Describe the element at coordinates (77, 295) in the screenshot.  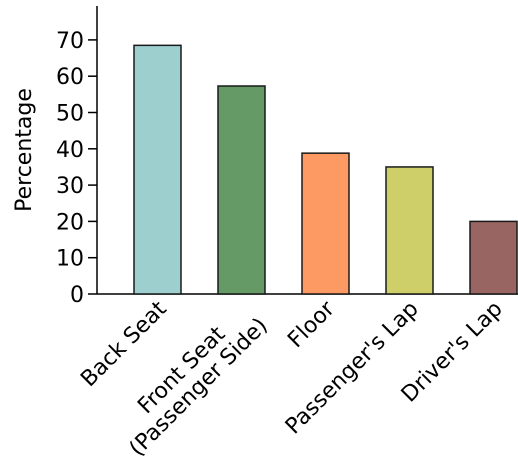
I see `y-tick-label: 0` at that location.